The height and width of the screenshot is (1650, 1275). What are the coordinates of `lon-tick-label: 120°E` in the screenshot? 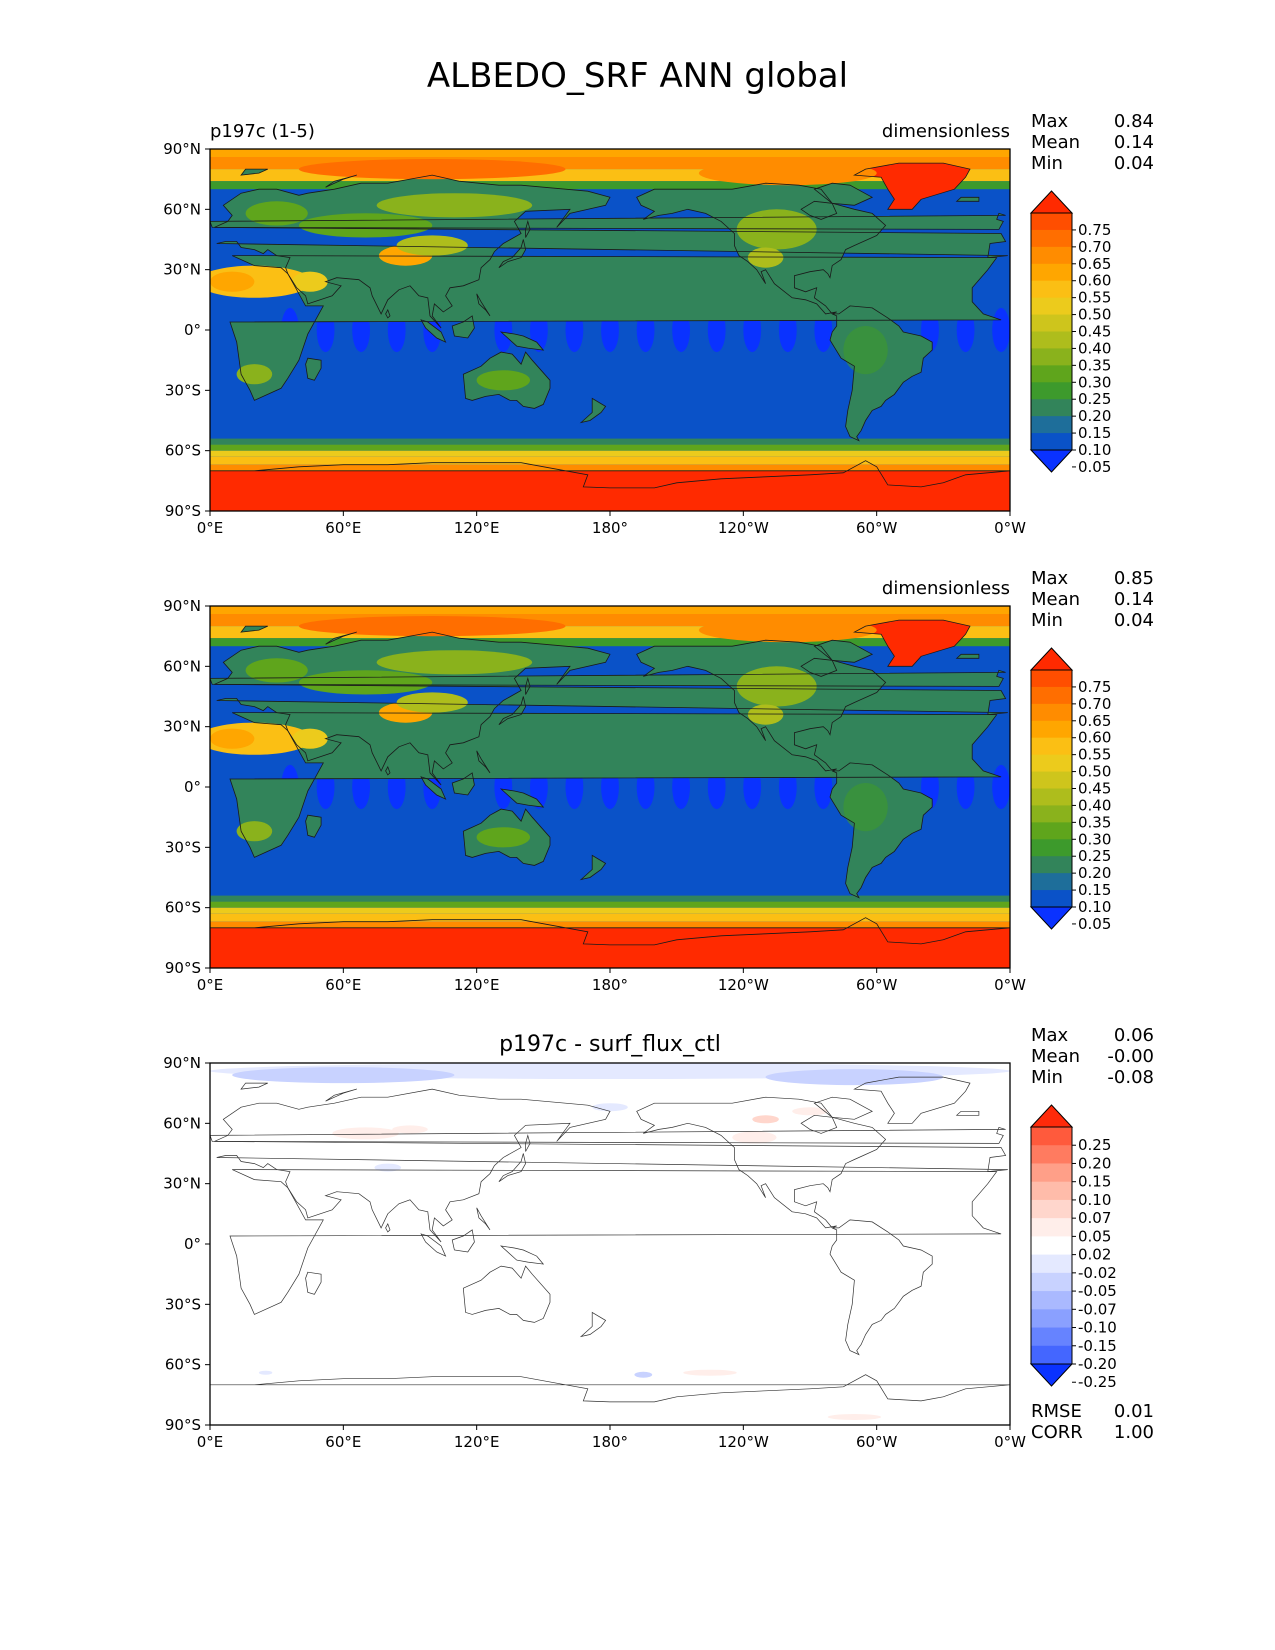 It's located at (477, 985).